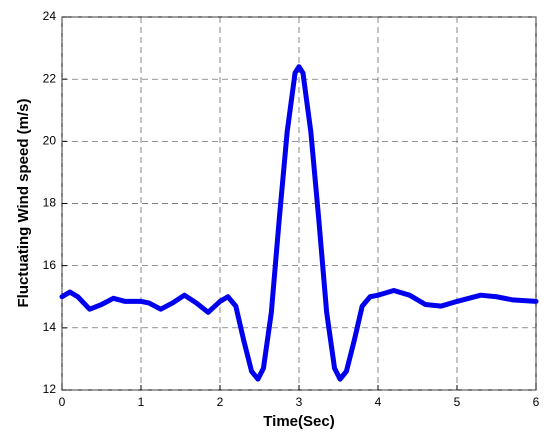 This screenshot has width=550, height=438. What do you see at coordinates (536, 402) in the screenshot?
I see `x-tick-label: 6` at bounding box center [536, 402].